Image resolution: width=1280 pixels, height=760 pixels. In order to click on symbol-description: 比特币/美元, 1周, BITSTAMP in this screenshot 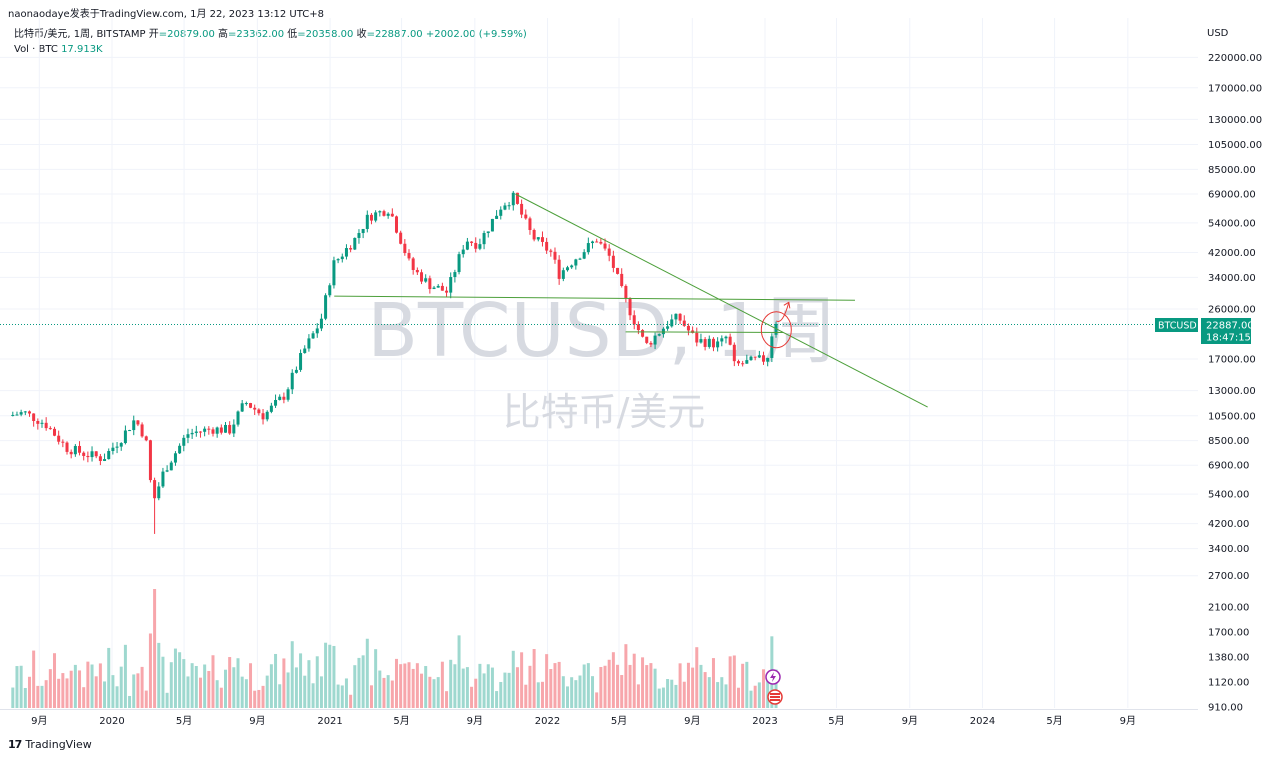, I will do `click(80, 34)`.